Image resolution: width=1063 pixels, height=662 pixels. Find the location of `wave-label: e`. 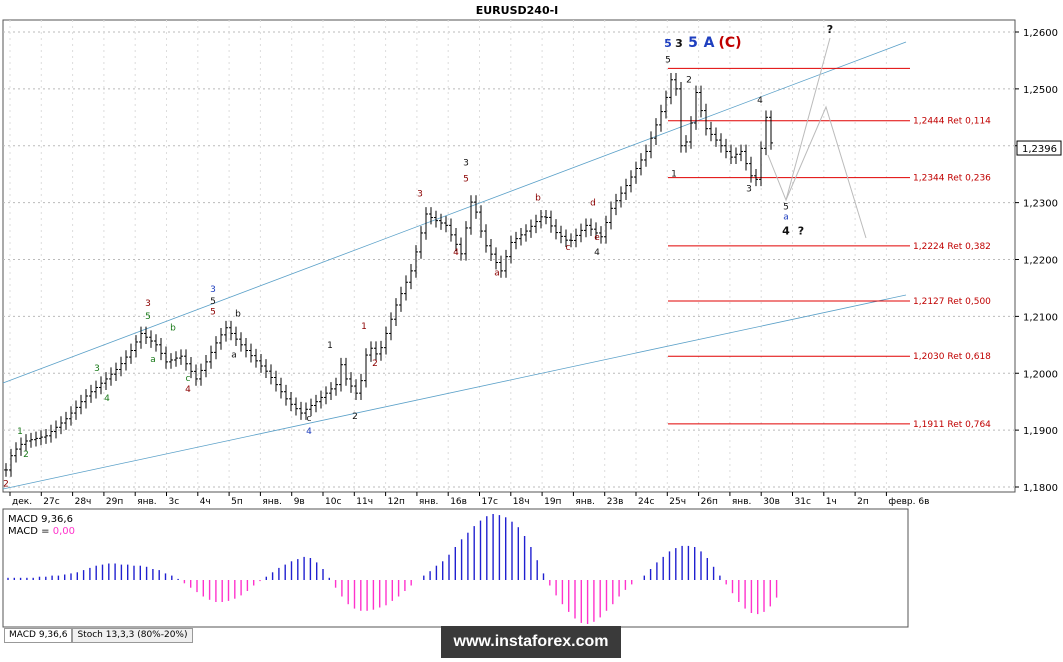

wave-label: e is located at coordinates (597, 238).